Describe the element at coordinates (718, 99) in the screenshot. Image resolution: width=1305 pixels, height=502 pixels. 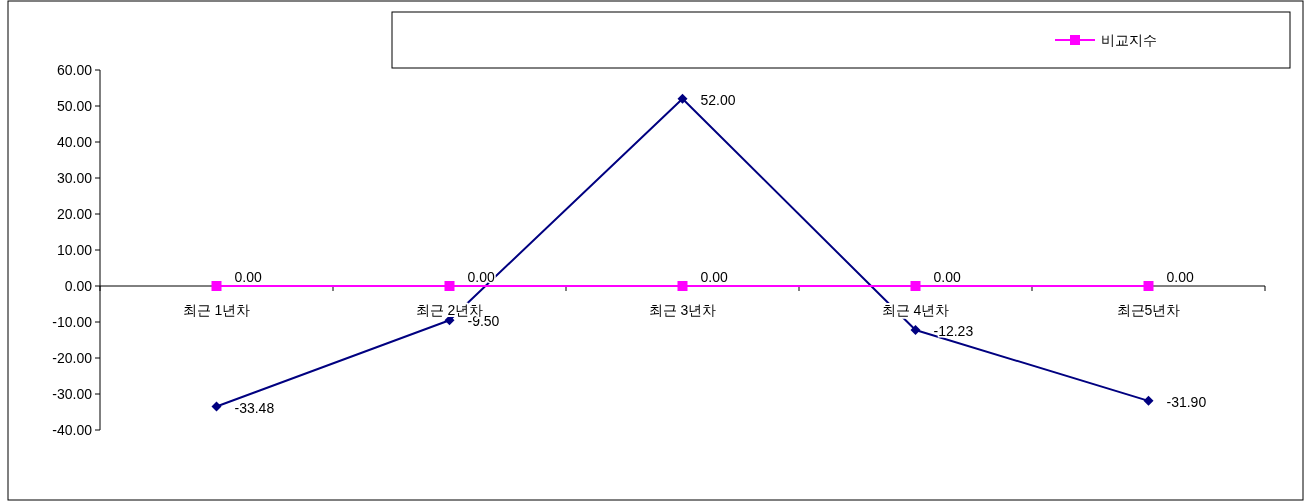
I see `data-label: 52.00` at that location.